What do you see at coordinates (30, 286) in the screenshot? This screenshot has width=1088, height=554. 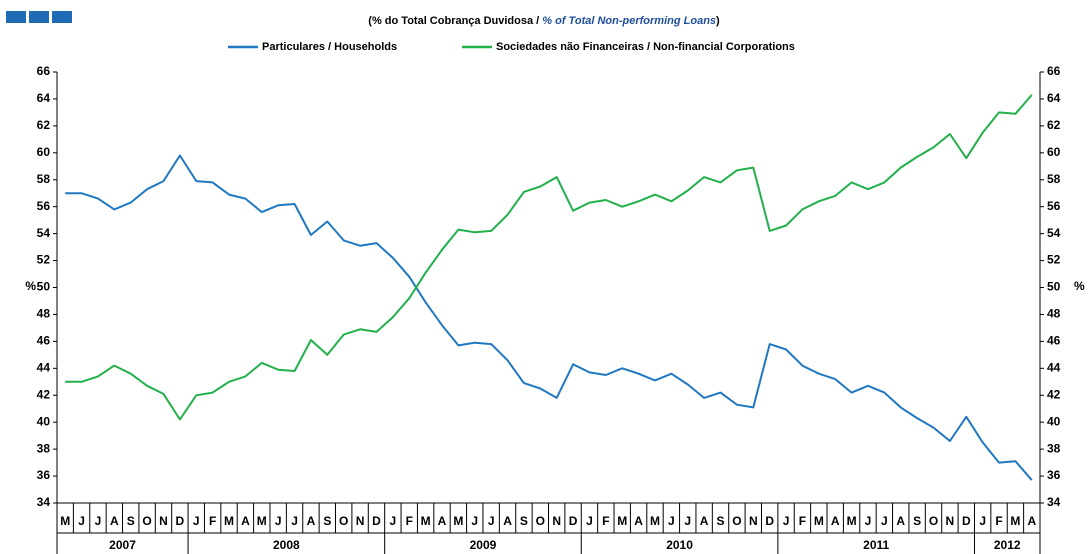 I see `y-axis-label: %` at bounding box center [30, 286].